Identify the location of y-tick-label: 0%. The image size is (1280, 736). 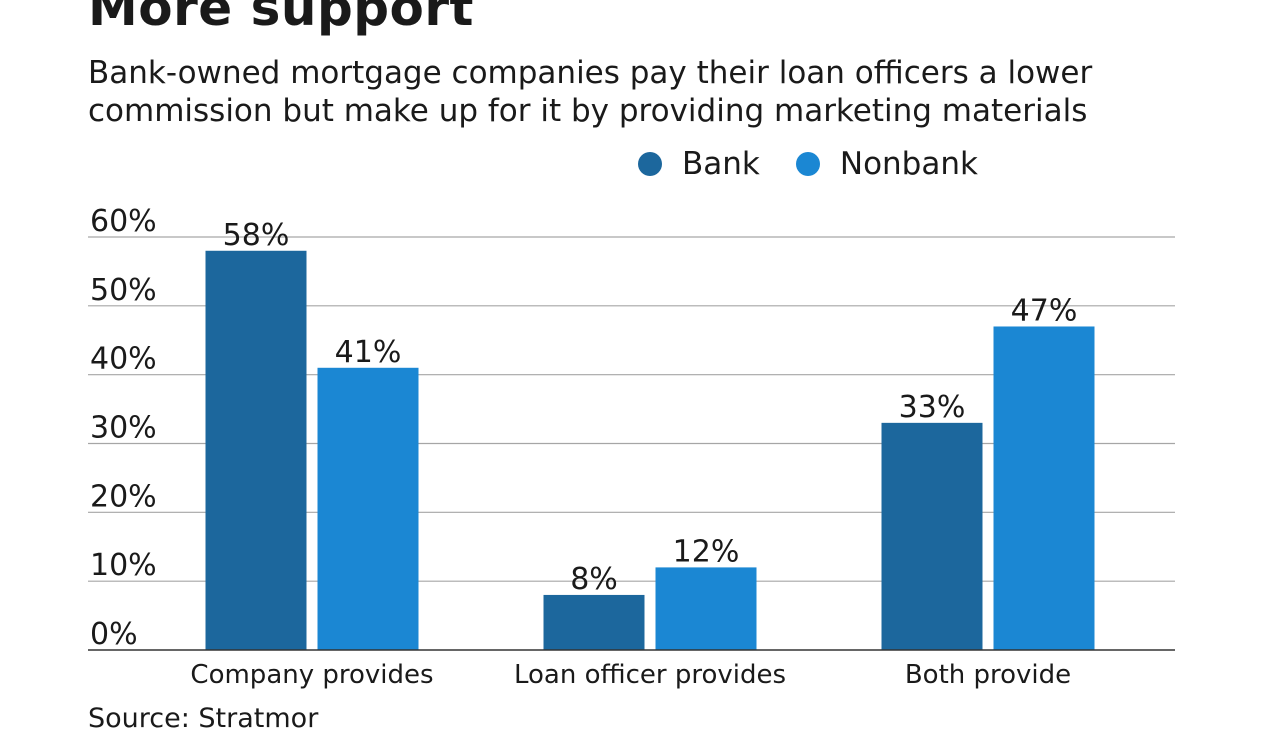
(114, 634).